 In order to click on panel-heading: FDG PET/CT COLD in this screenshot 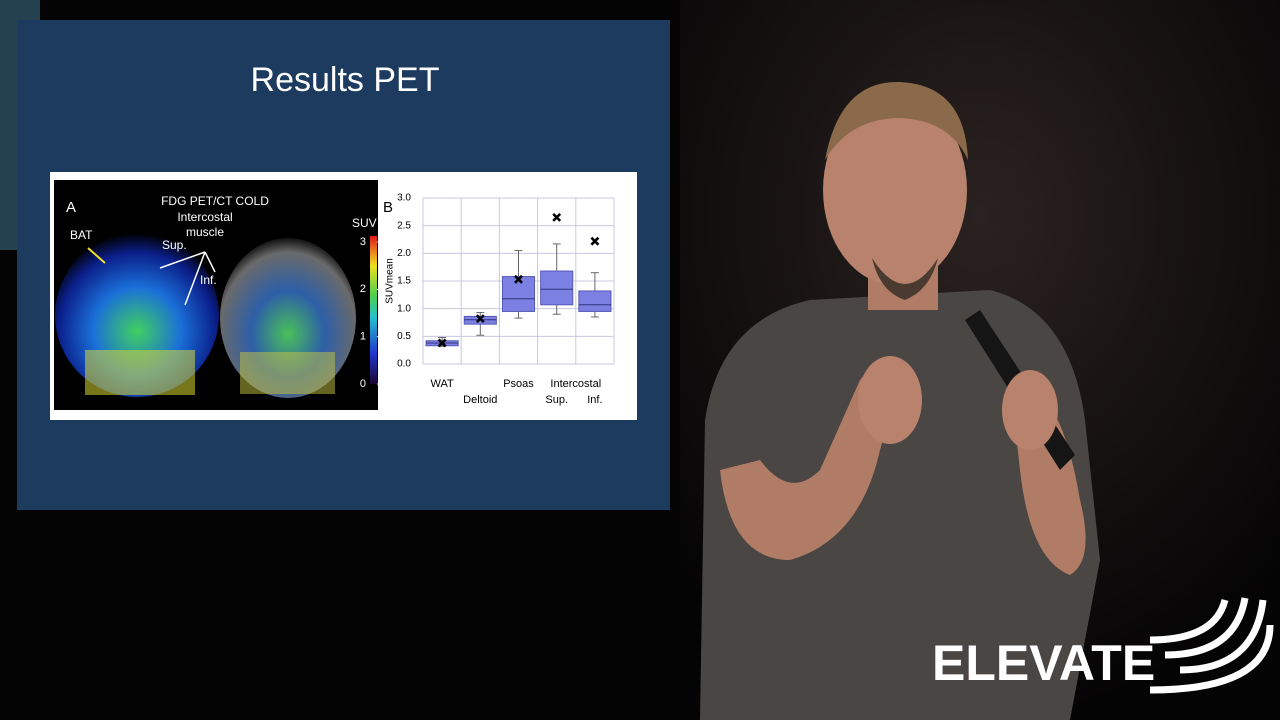, I will do `click(215, 201)`.